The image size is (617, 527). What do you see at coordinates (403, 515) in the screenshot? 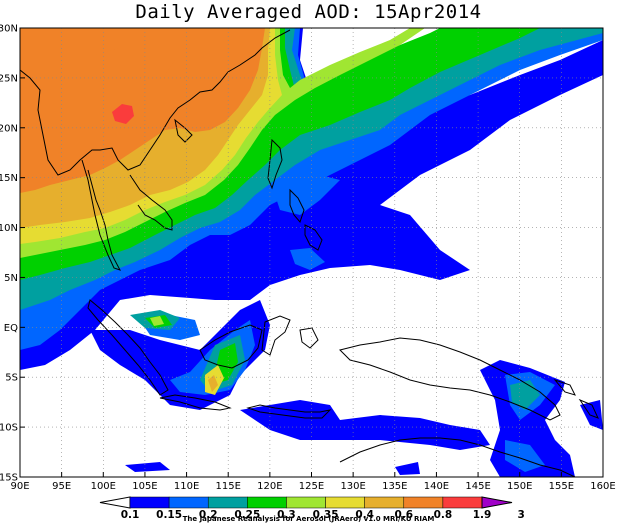
I see `colorbar-label: 0.6` at bounding box center [403, 515].